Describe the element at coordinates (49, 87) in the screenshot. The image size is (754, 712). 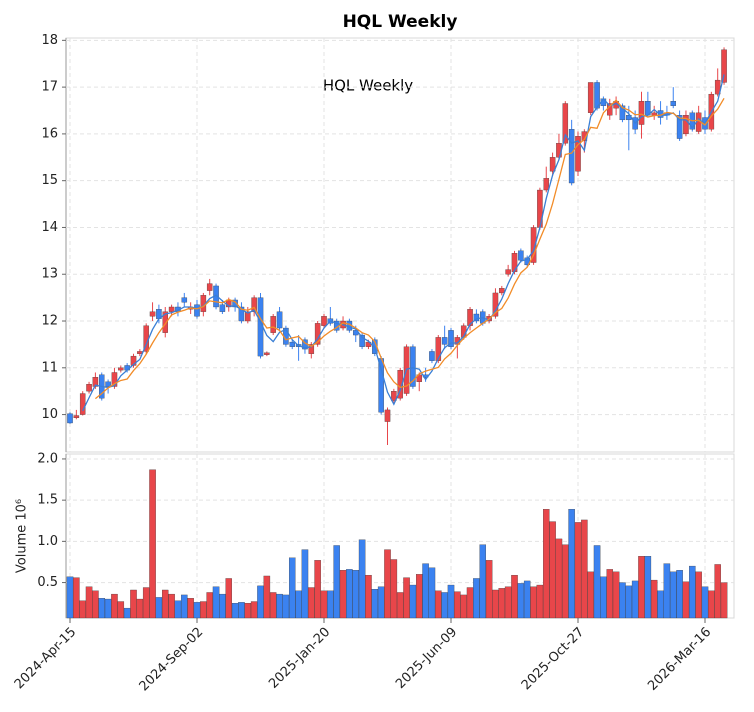
I see `y-tick-label: 17` at that location.